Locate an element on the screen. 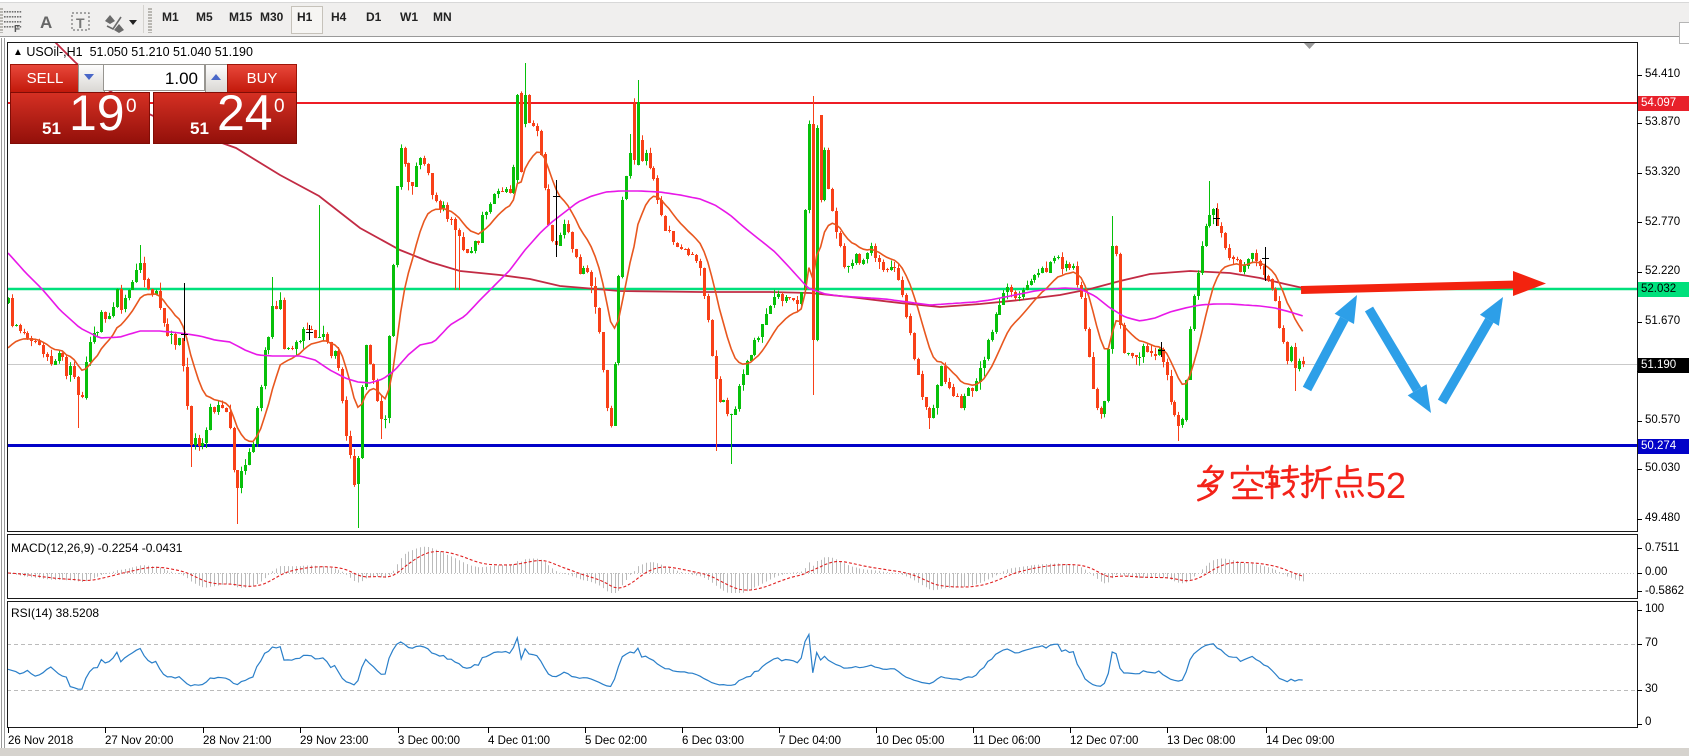 This screenshot has height=756, width=1689. svg-text: 52 is located at coordinates (1386, 485).